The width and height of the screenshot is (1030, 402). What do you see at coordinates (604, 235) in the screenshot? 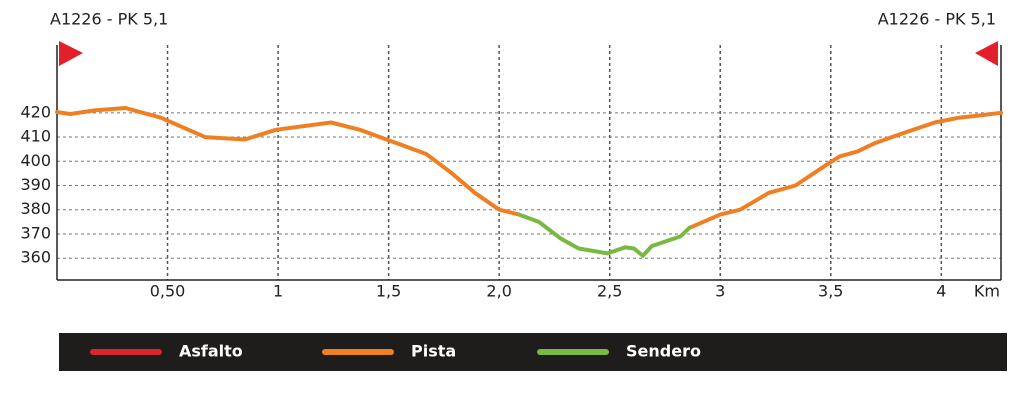
I see `elevation-line` at bounding box center [604, 235].